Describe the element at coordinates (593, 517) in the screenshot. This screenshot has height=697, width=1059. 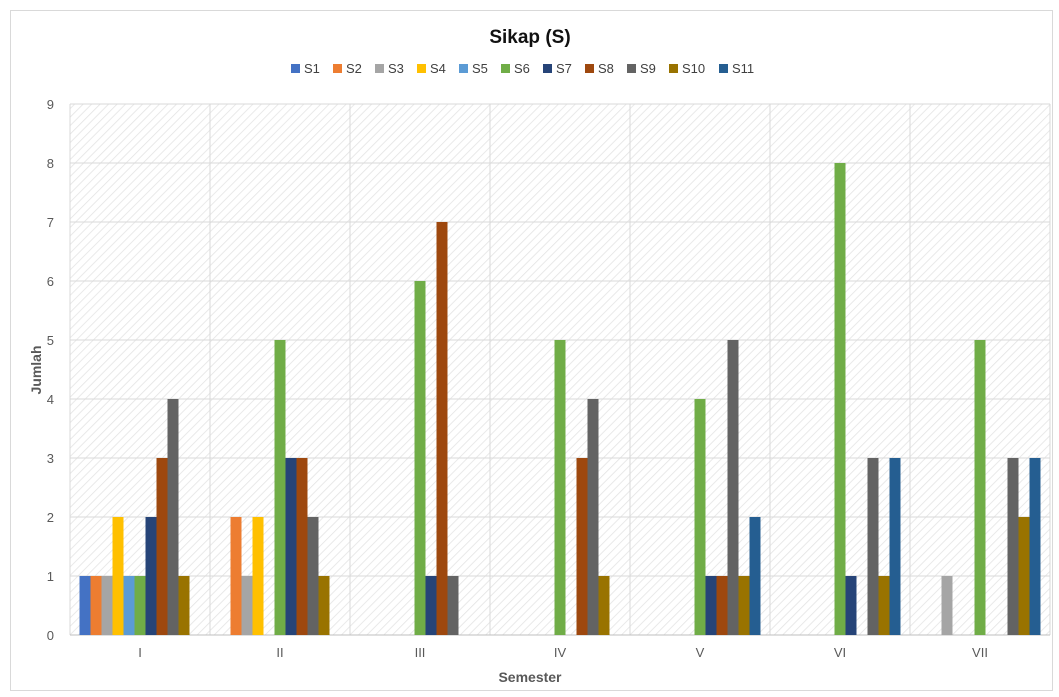
I see `bar-s9-iv` at that location.